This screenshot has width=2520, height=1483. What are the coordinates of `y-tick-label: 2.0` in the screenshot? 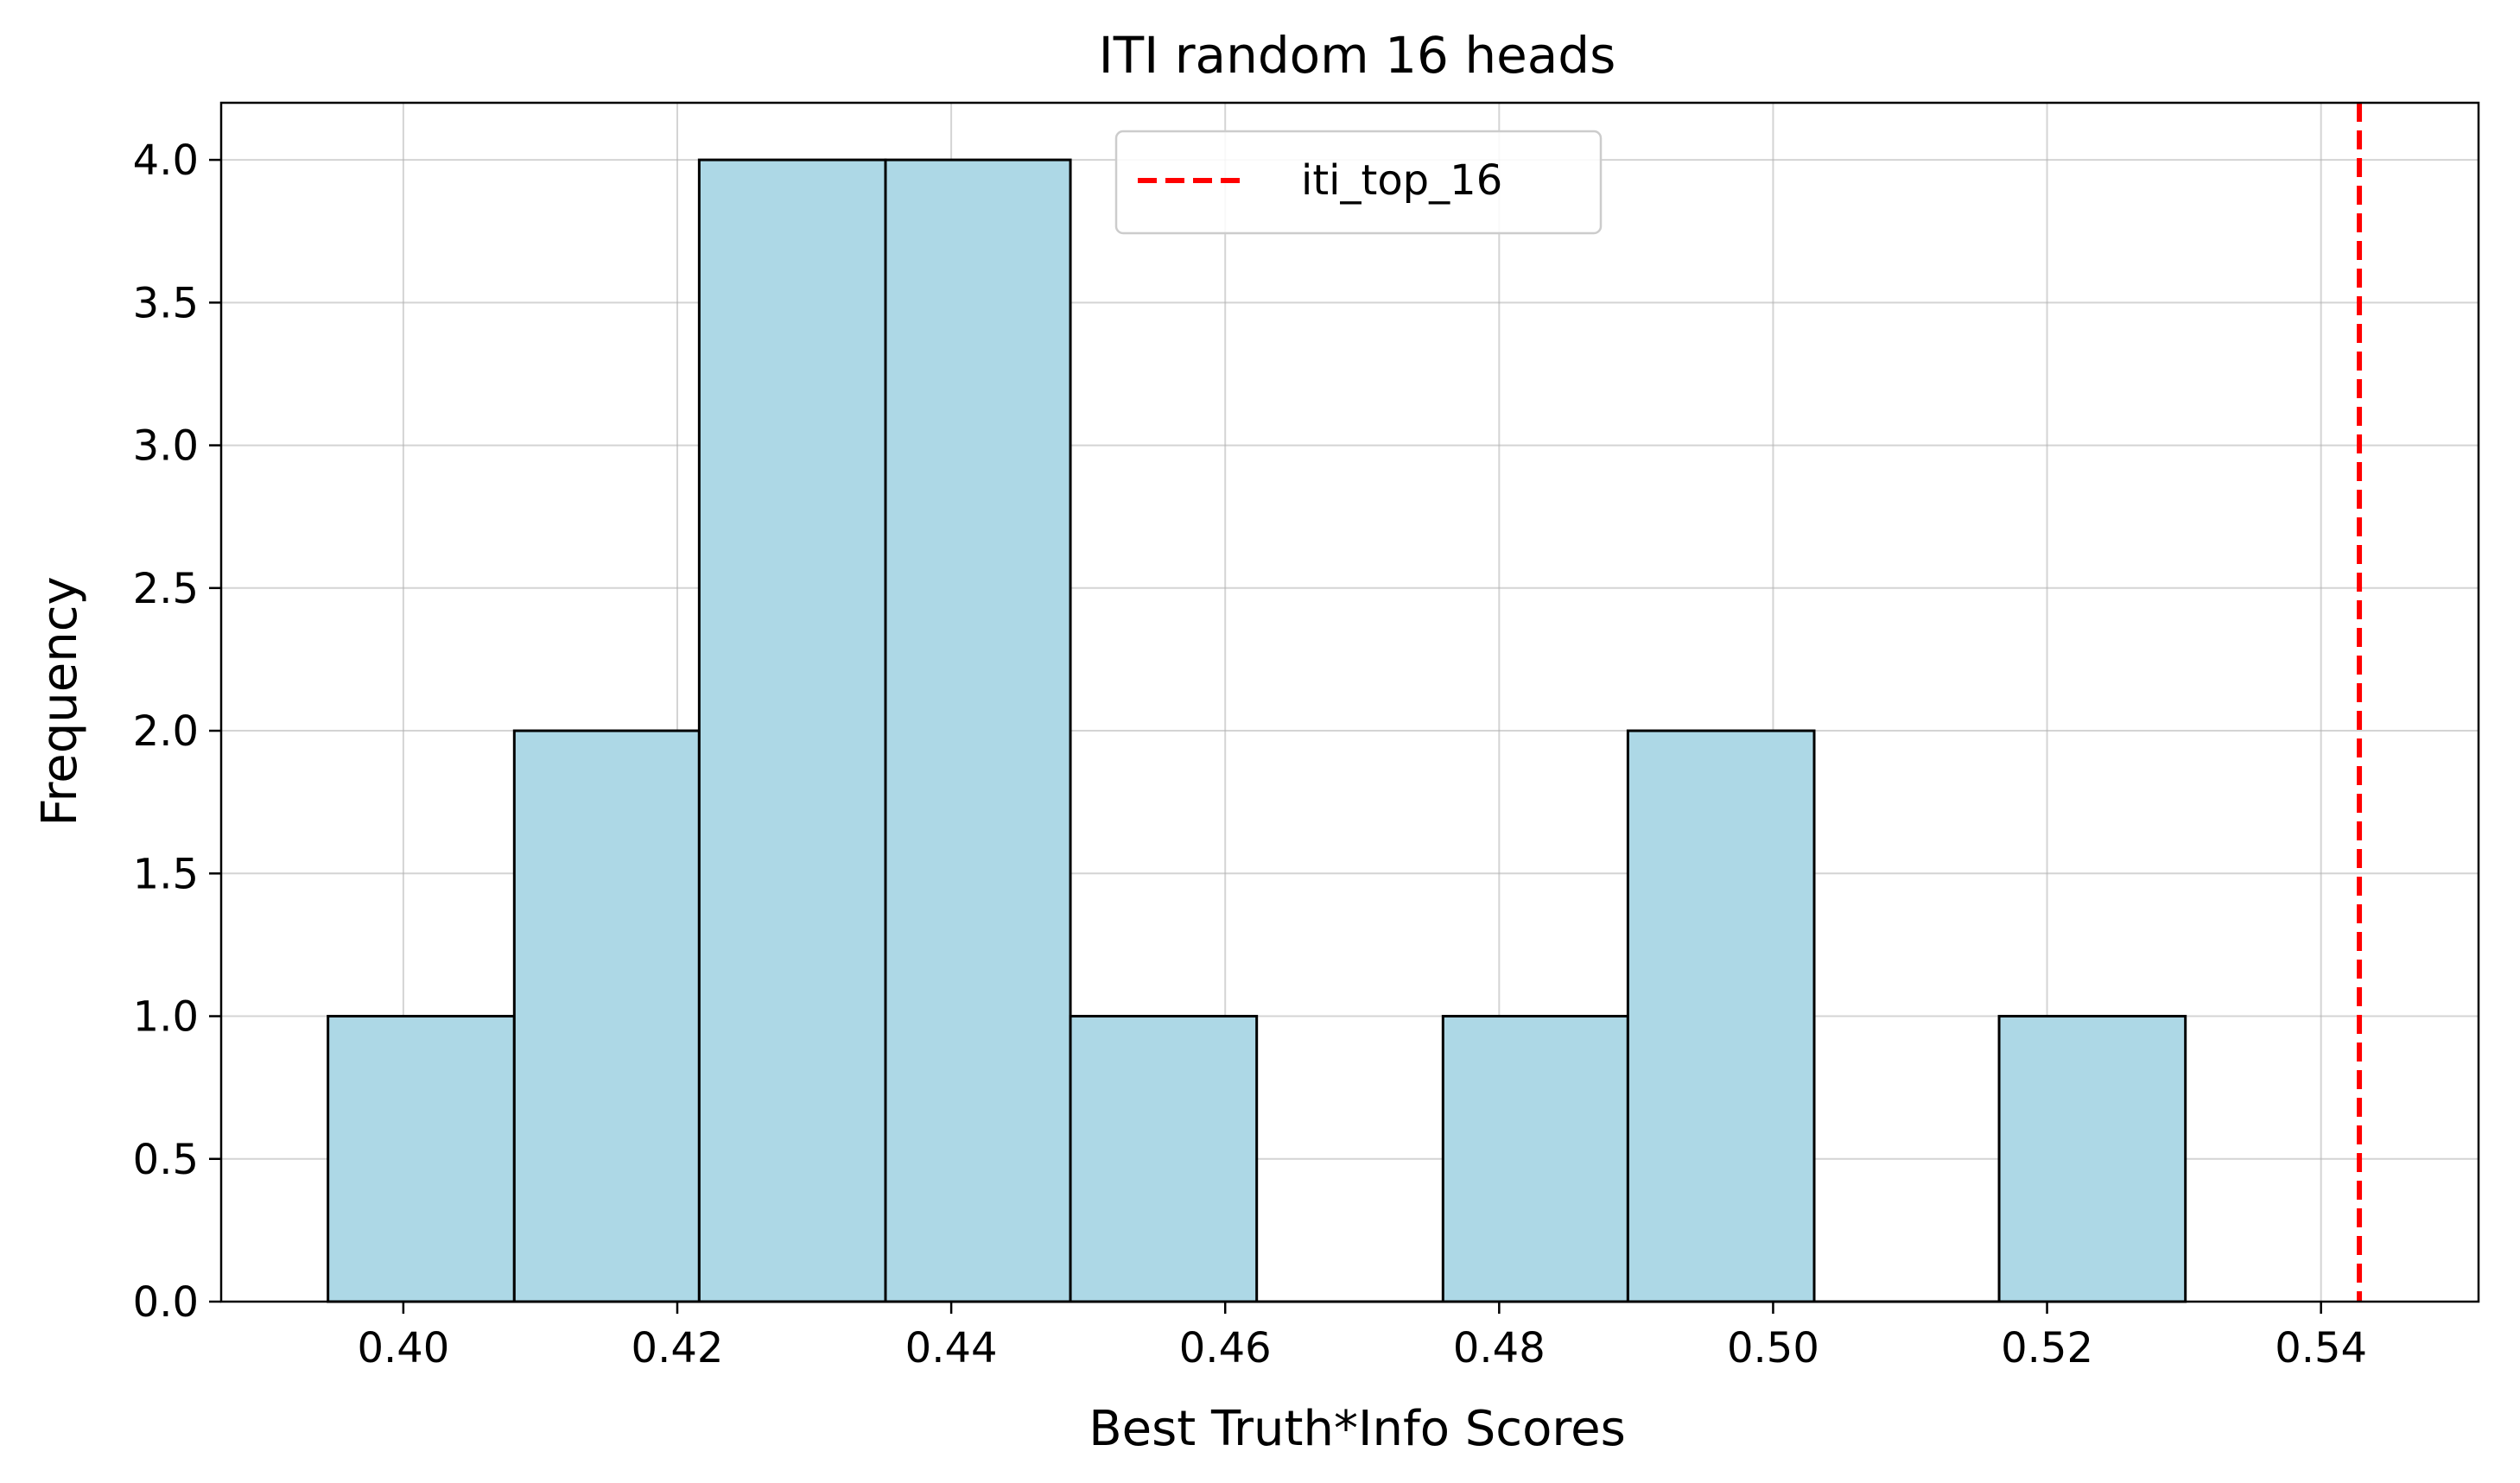 It's located at (166, 731).